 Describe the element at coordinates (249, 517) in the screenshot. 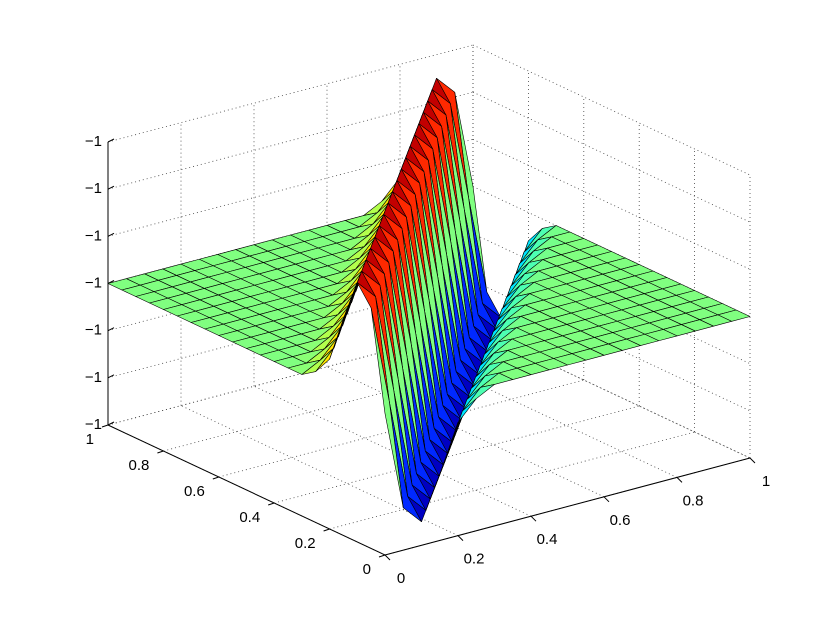

I see `y-tick-label: 0.4` at that location.